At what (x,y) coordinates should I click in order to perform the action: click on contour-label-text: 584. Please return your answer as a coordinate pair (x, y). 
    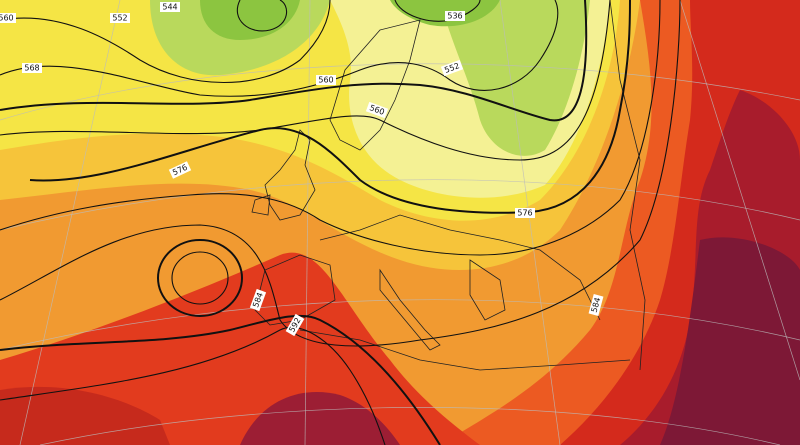
    Looking at the image, I should click on (596, 304).